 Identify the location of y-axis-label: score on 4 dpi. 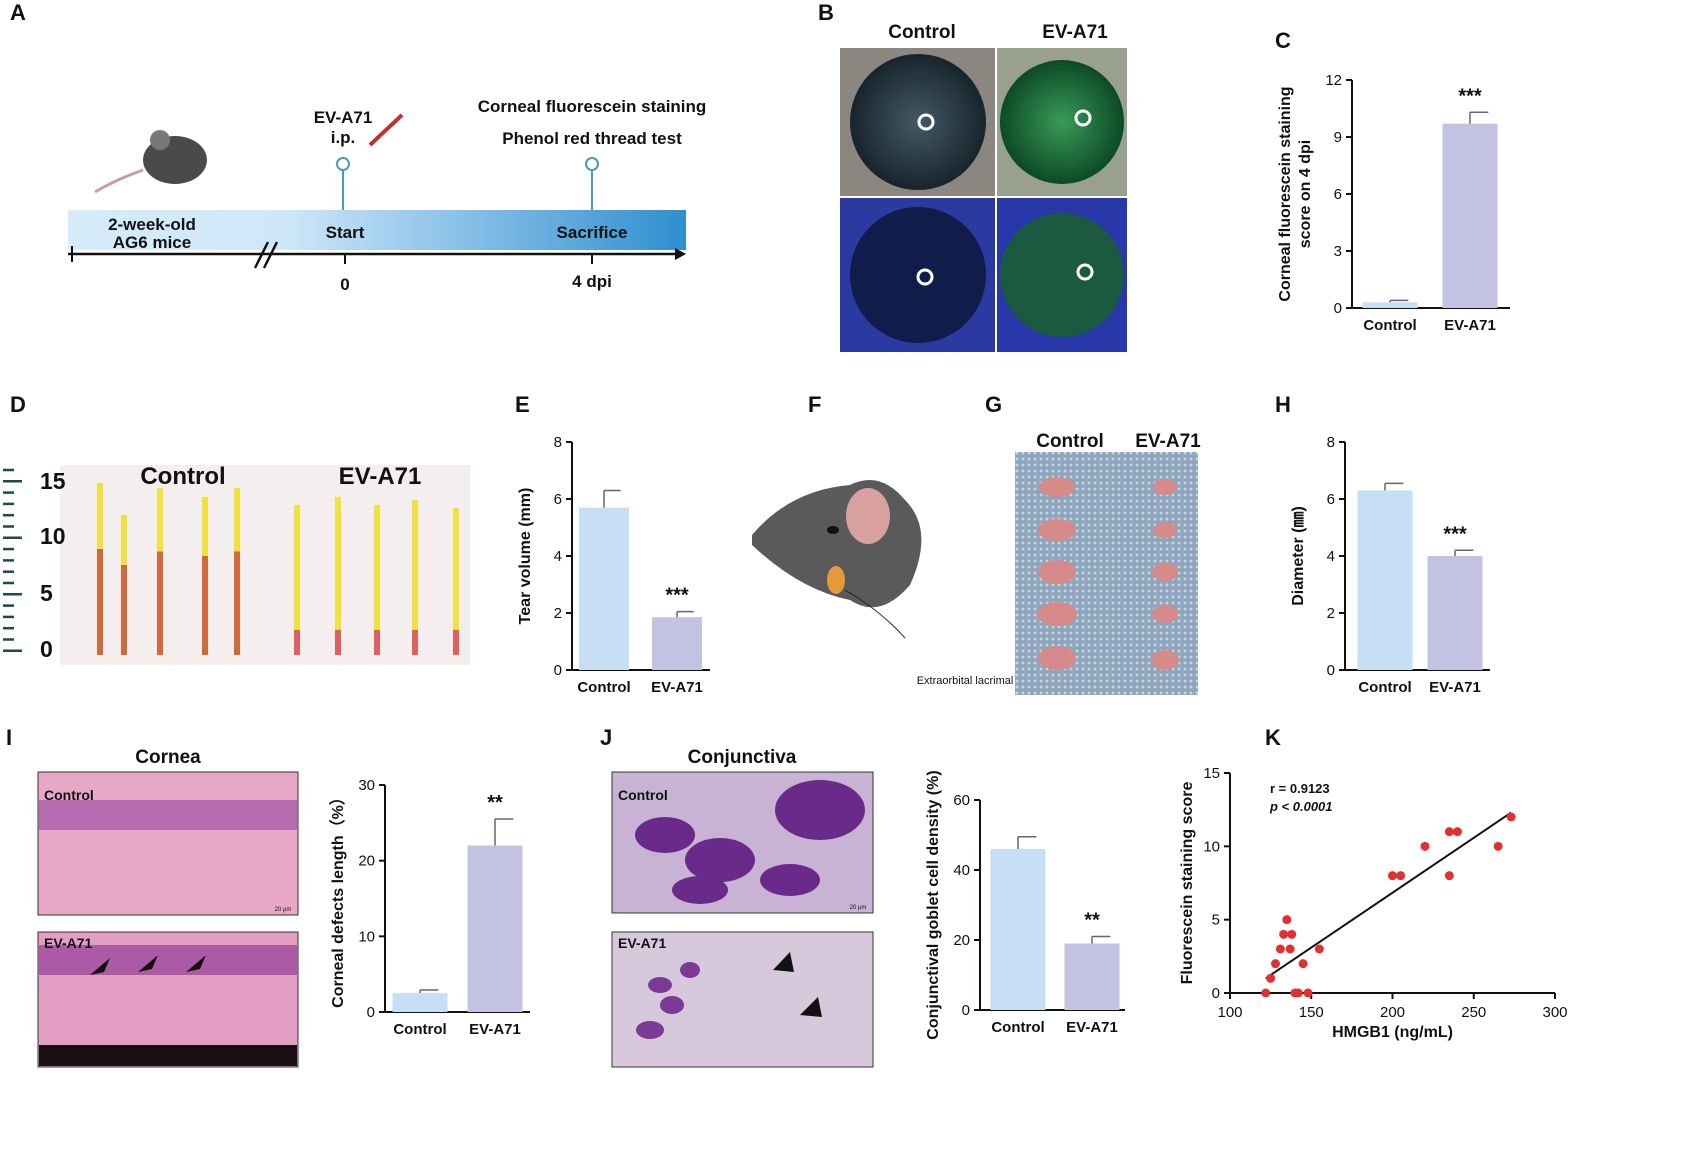
(1305, 194).